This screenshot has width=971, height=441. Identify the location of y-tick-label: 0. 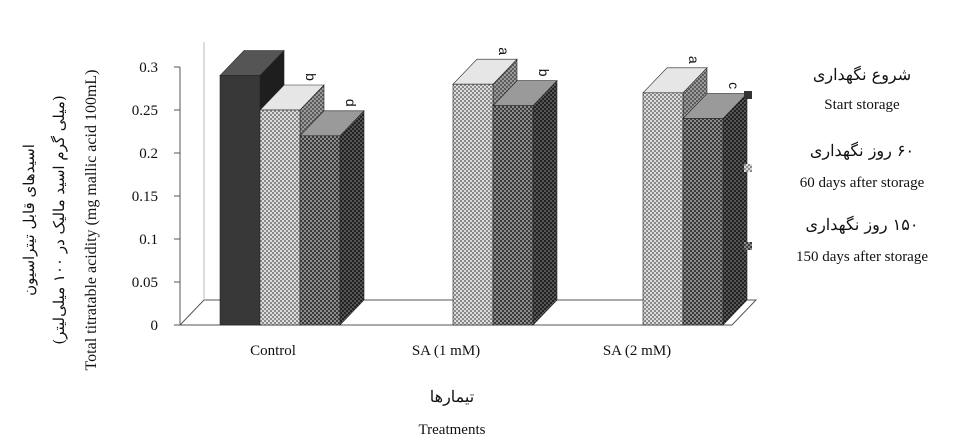
(155, 326).